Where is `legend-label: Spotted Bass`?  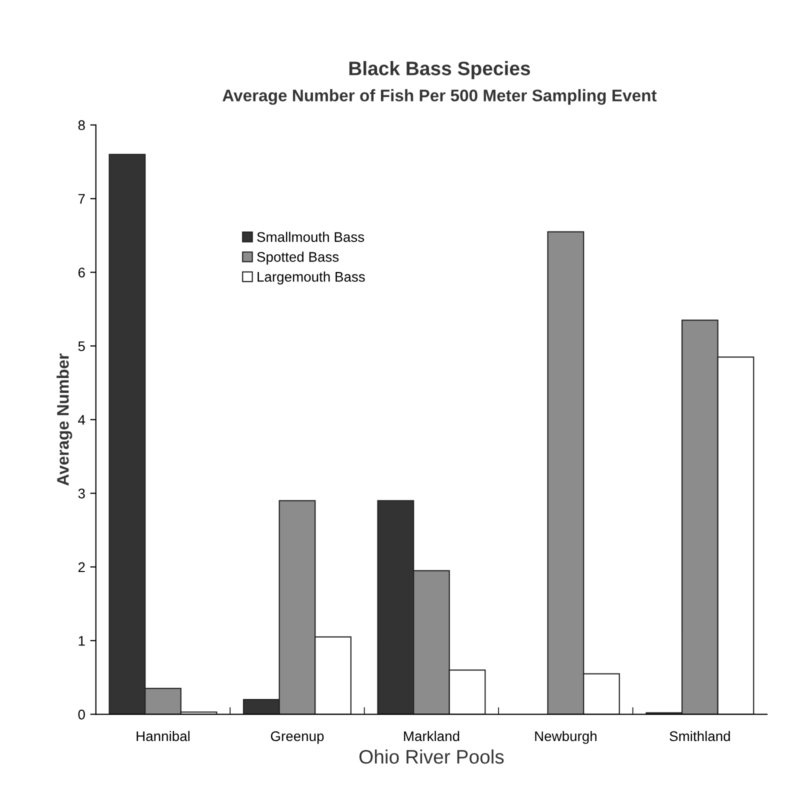 legend-label: Spotted Bass is located at coordinates (298, 258).